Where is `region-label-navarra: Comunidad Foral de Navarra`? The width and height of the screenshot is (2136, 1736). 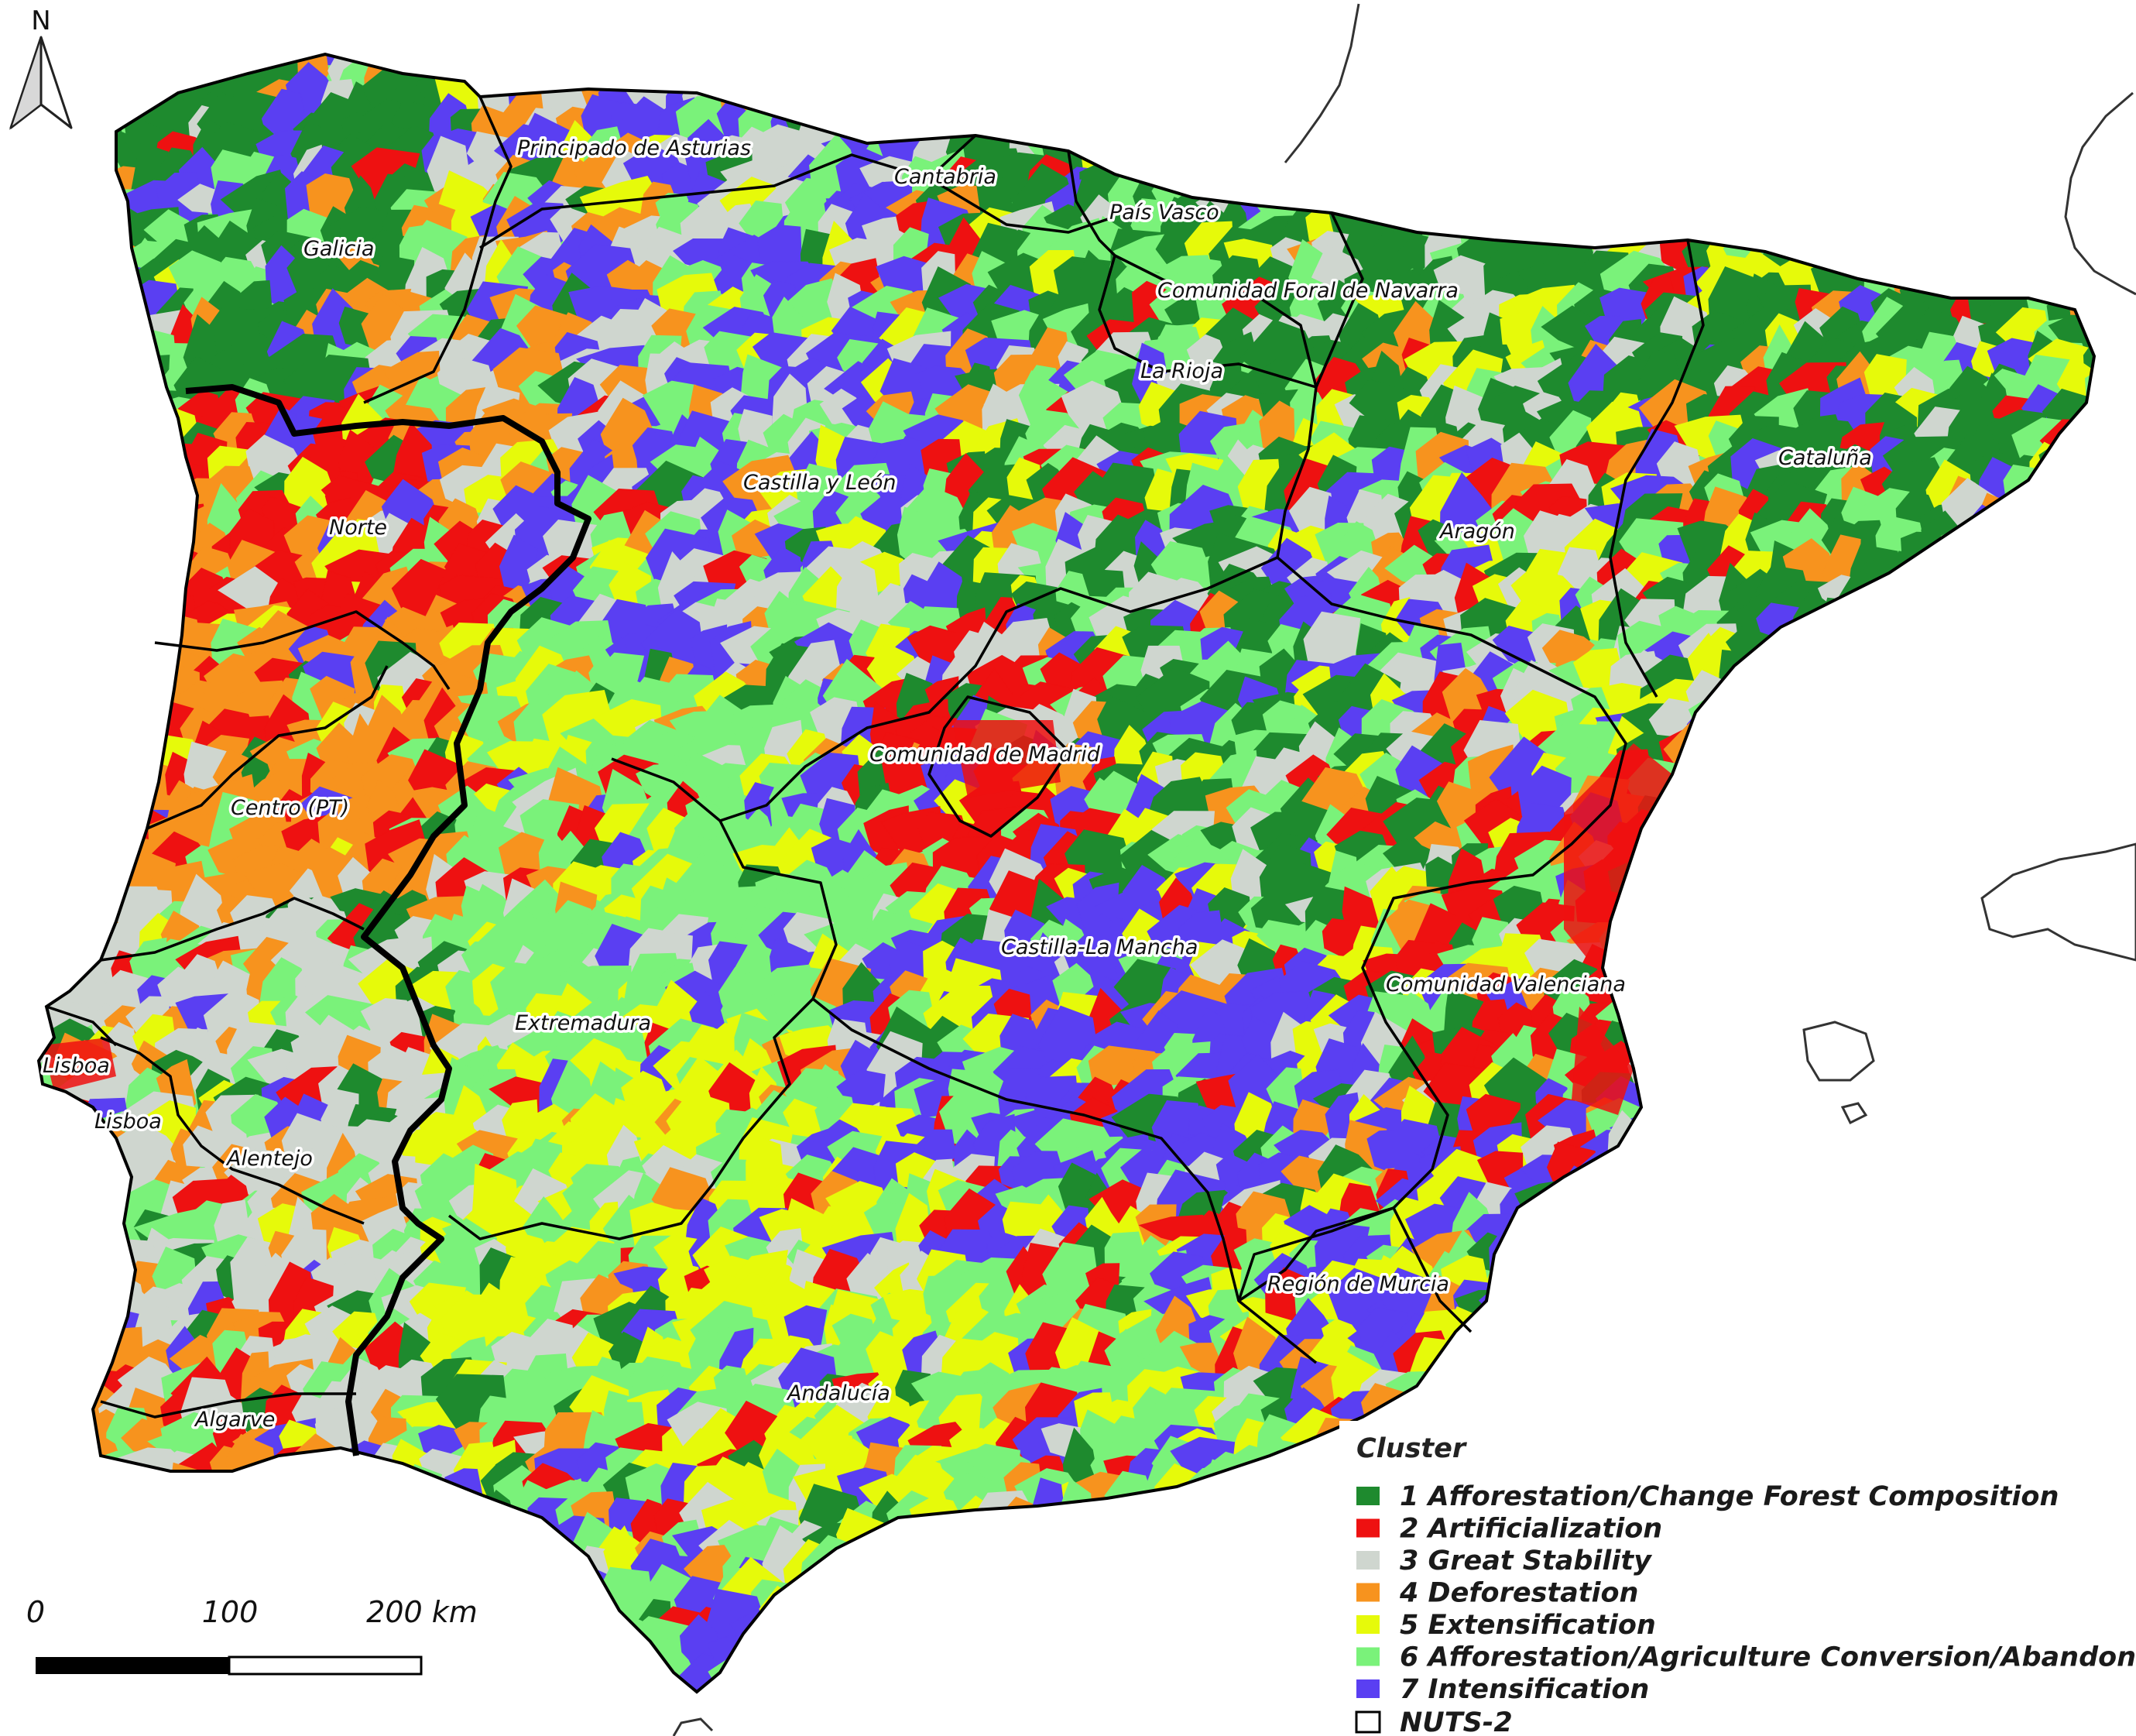
region-label-navarra: Comunidad Foral de Navarra is located at coordinates (1308, 291).